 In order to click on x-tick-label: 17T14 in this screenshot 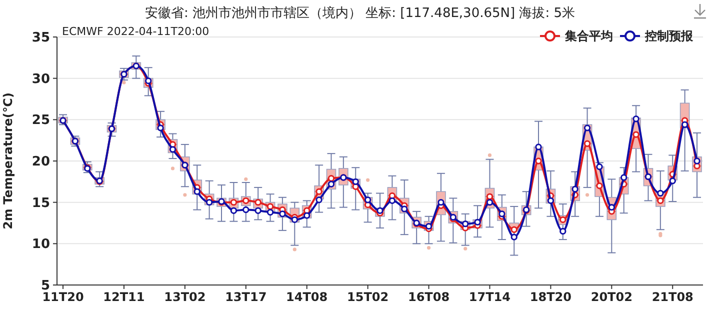, I will do `click(489, 297)`.